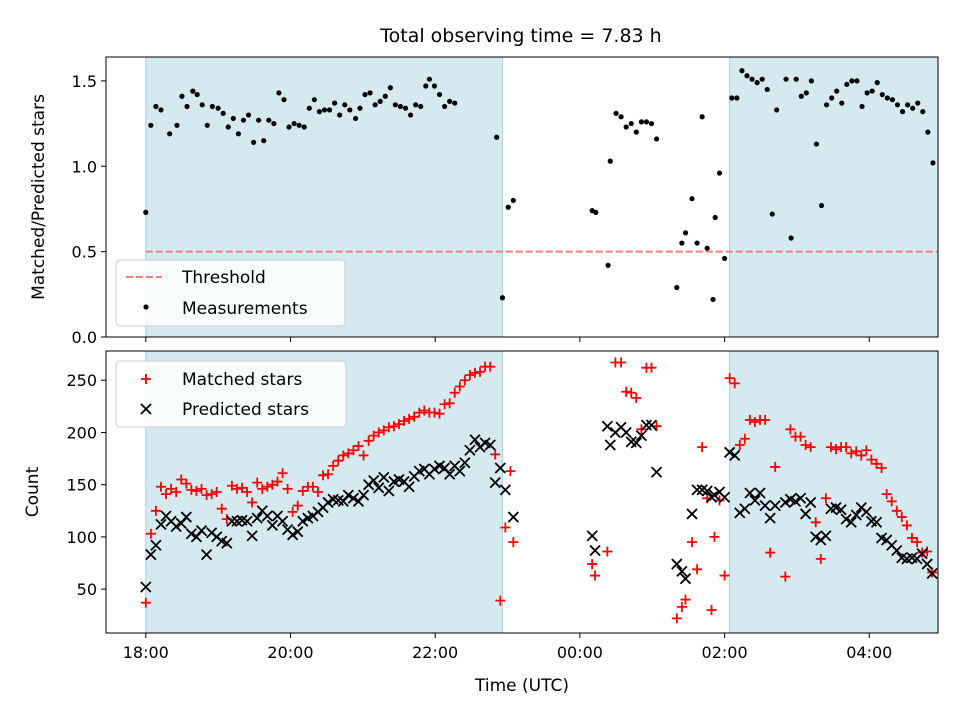 The height and width of the screenshot is (720, 960). Describe the element at coordinates (84, 252) in the screenshot. I see `y-tick-label: 0.5` at that location.